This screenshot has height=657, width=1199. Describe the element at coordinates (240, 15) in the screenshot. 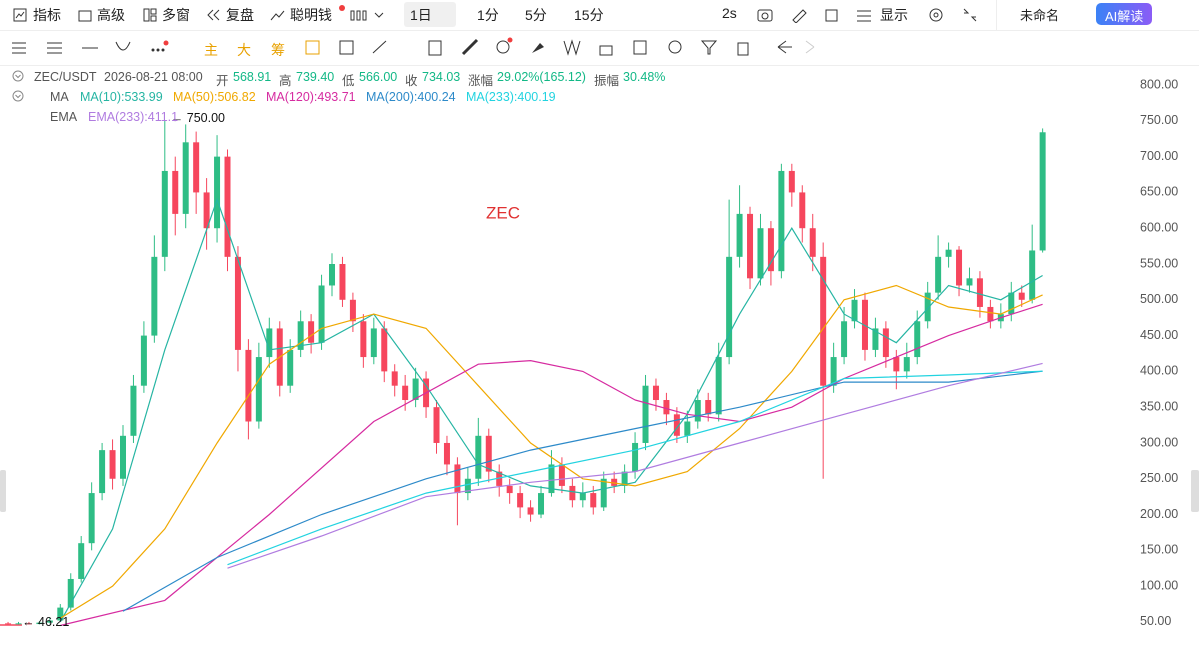

I see `menu-item: 复盘` at that location.